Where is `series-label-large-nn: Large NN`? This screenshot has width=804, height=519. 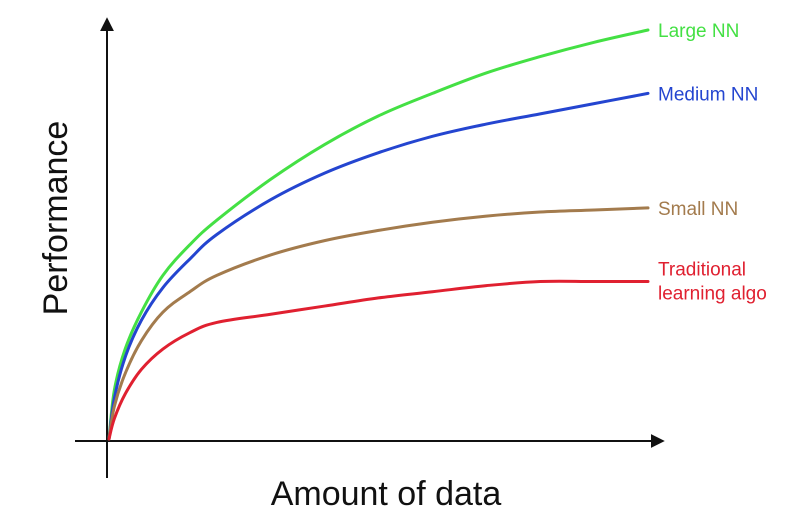
series-label-large-nn: Large NN is located at coordinates (698, 31).